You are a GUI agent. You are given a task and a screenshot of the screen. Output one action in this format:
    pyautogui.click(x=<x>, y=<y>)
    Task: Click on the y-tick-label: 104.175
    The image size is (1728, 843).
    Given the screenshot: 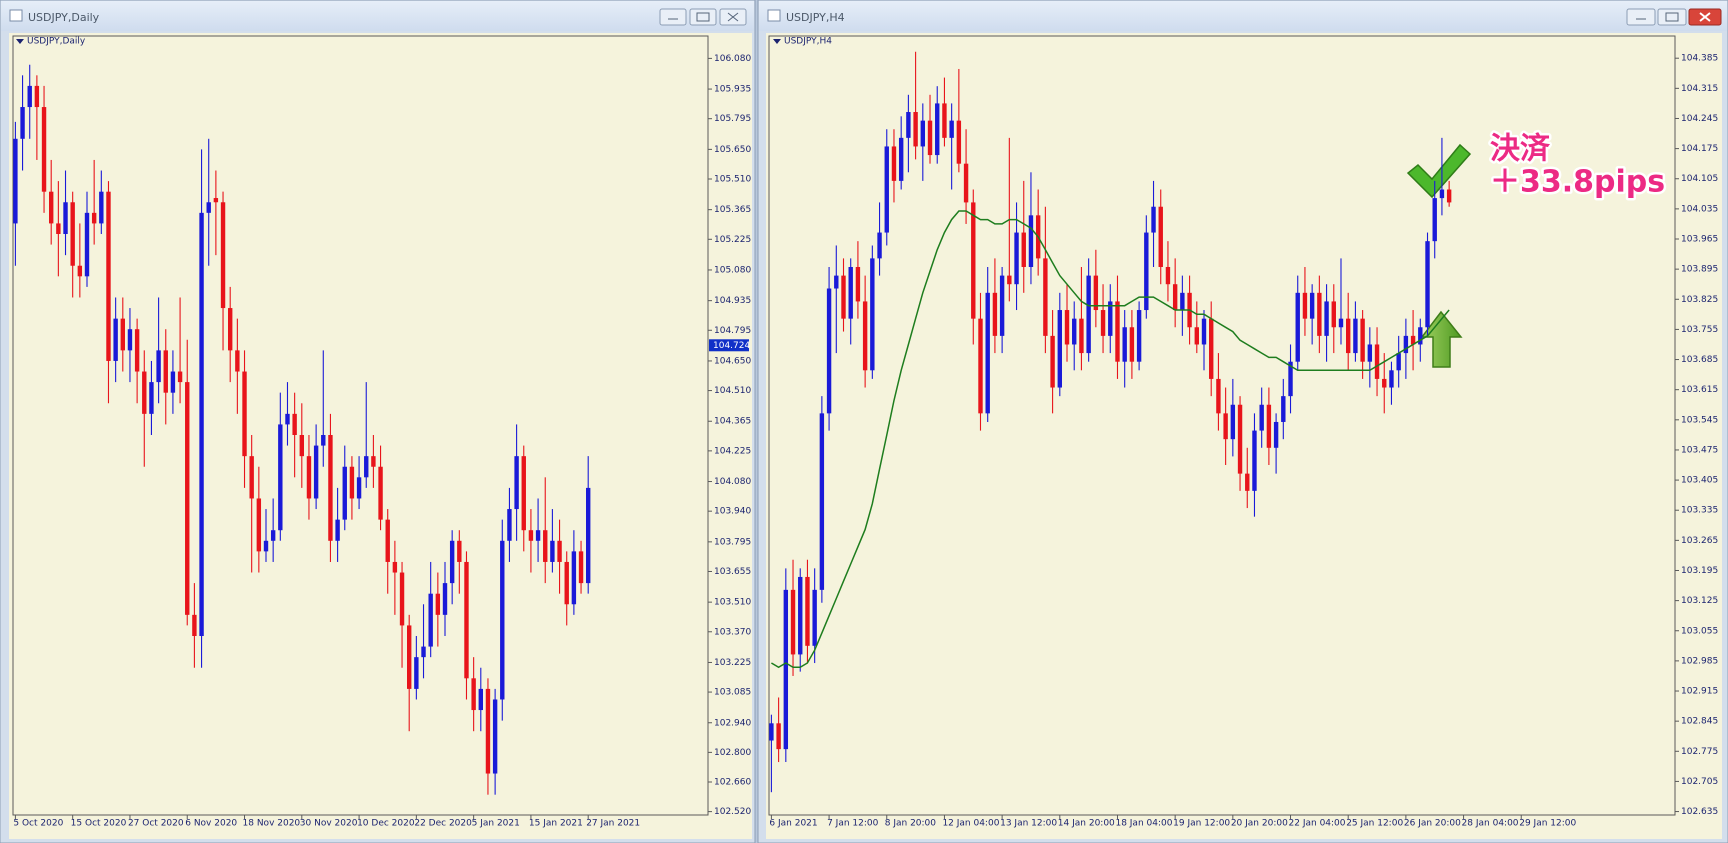 What is the action you would take?
    pyautogui.click(x=1699, y=149)
    